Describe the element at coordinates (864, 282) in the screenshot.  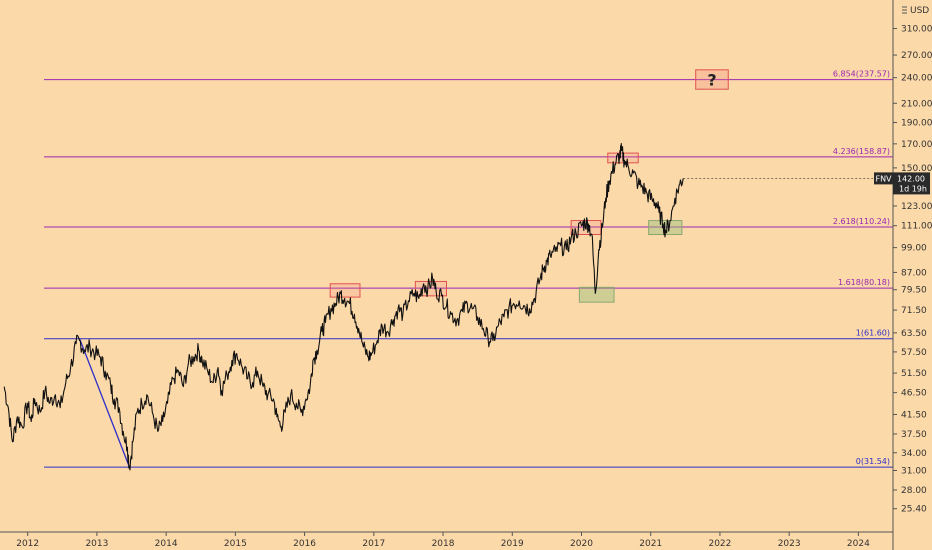
I see `fib-level-label: 1.618(80.18)` at that location.